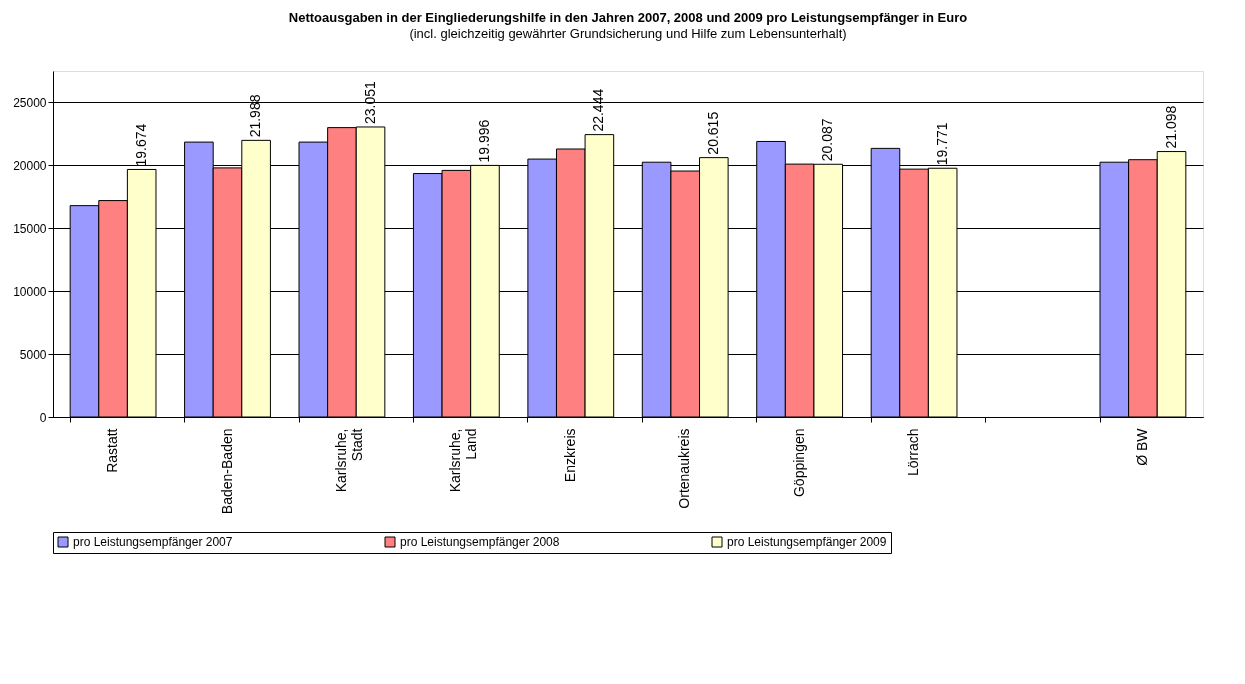 The image size is (1245, 684). Describe the element at coordinates (684, 468) in the screenshot. I see `x-tick-label: Ortenaukreis` at that location.